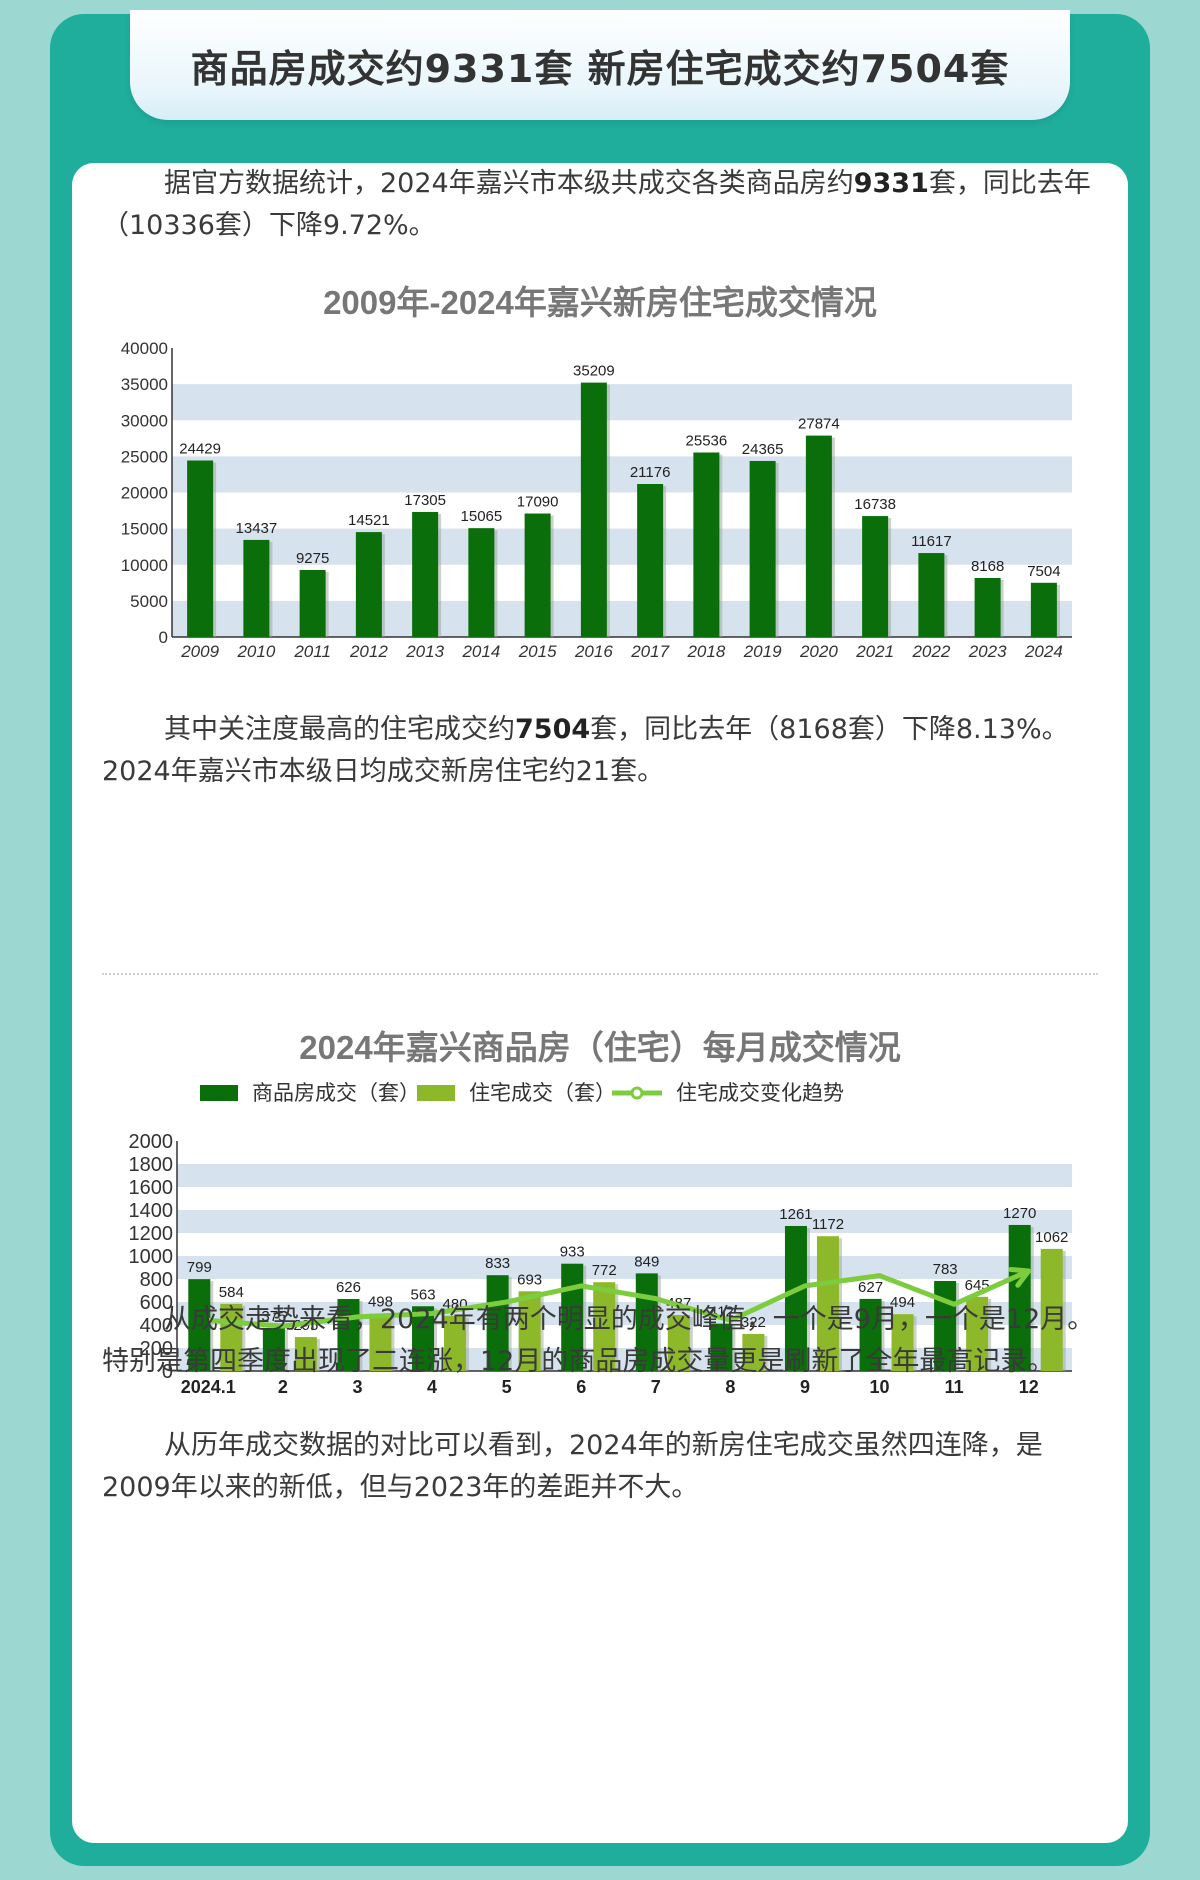  What do you see at coordinates (1043, 651) in the screenshot?
I see `x-tick-label: 2024` at bounding box center [1043, 651].